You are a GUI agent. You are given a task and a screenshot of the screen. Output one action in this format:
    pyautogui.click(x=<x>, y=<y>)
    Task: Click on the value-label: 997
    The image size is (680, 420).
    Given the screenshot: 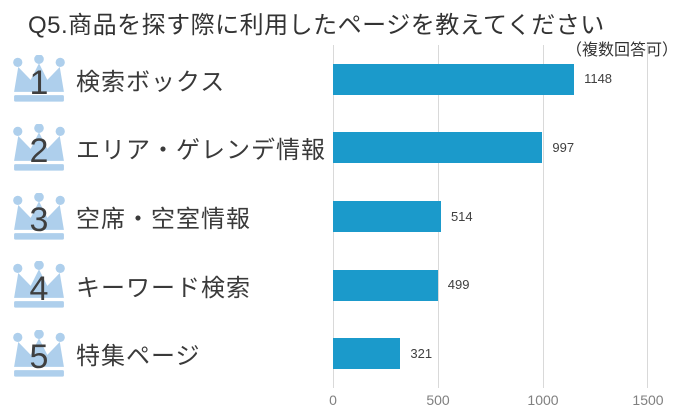 What is the action you would take?
    pyautogui.click(x=563, y=147)
    